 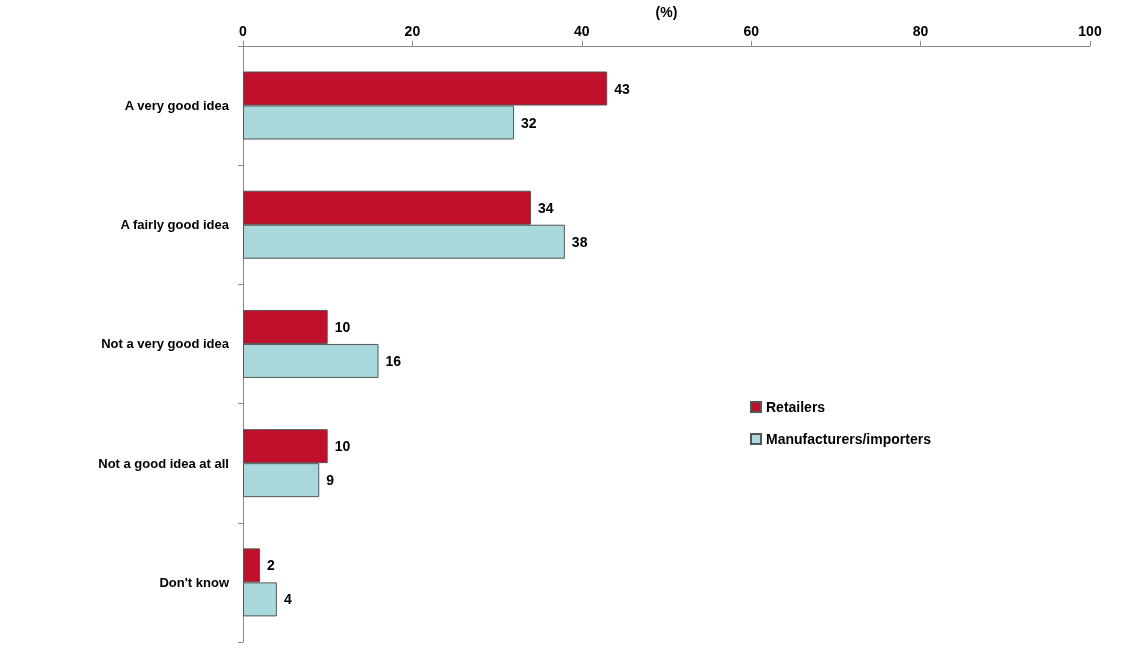 I want to click on data-label: 34, so click(x=545, y=207).